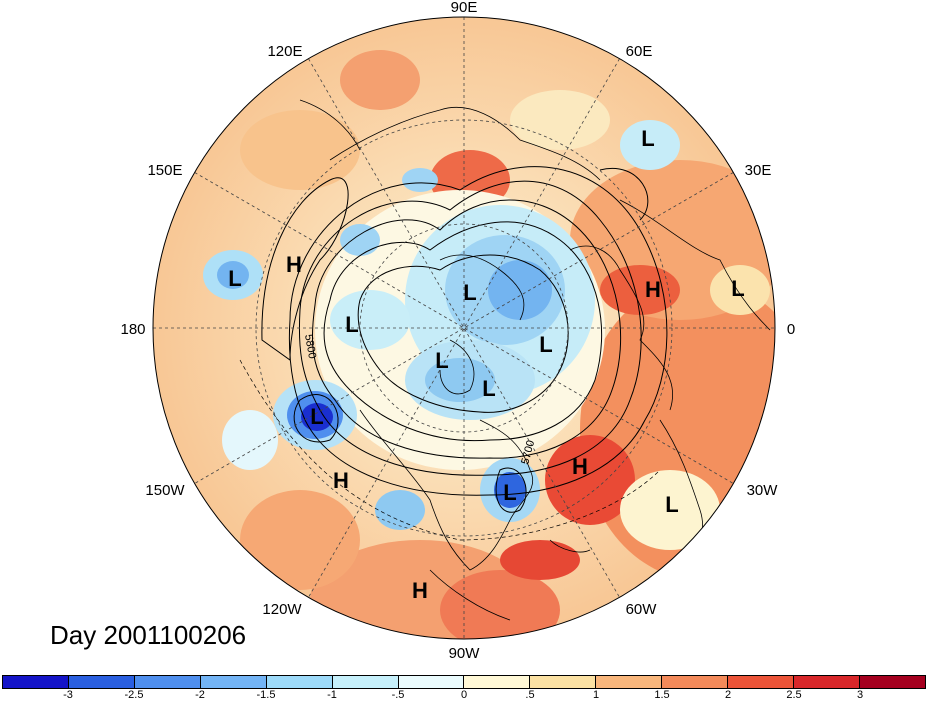 This screenshot has height=703, width=928. I want to click on lon-label-30e: 30E, so click(758, 170).